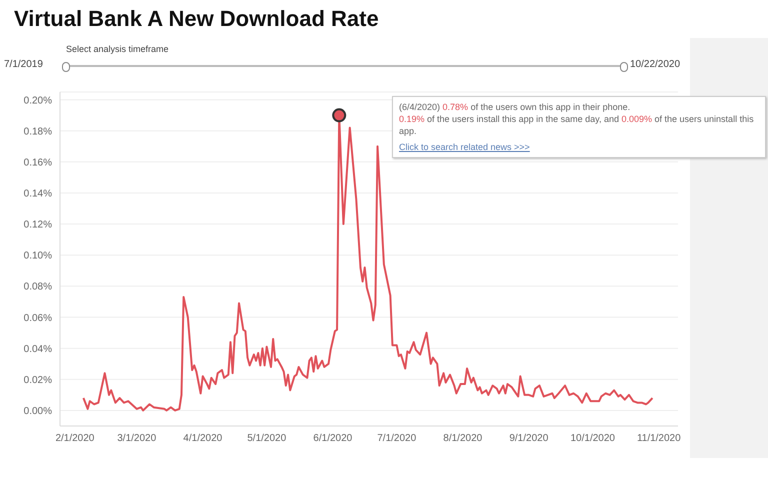  What do you see at coordinates (593, 438) in the screenshot?
I see `x-tick-label: 10/1/2020` at bounding box center [593, 438].